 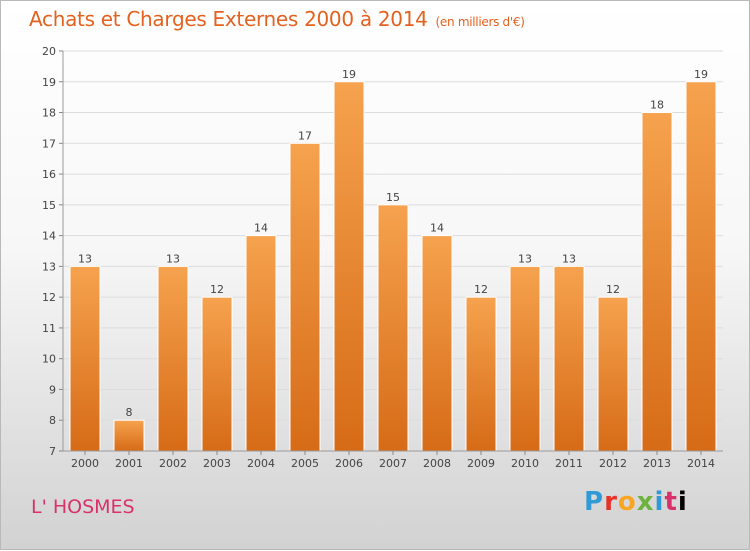 What do you see at coordinates (49, 236) in the screenshot?
I see `y-tick-label: 14` at bounding box center [49, 236].